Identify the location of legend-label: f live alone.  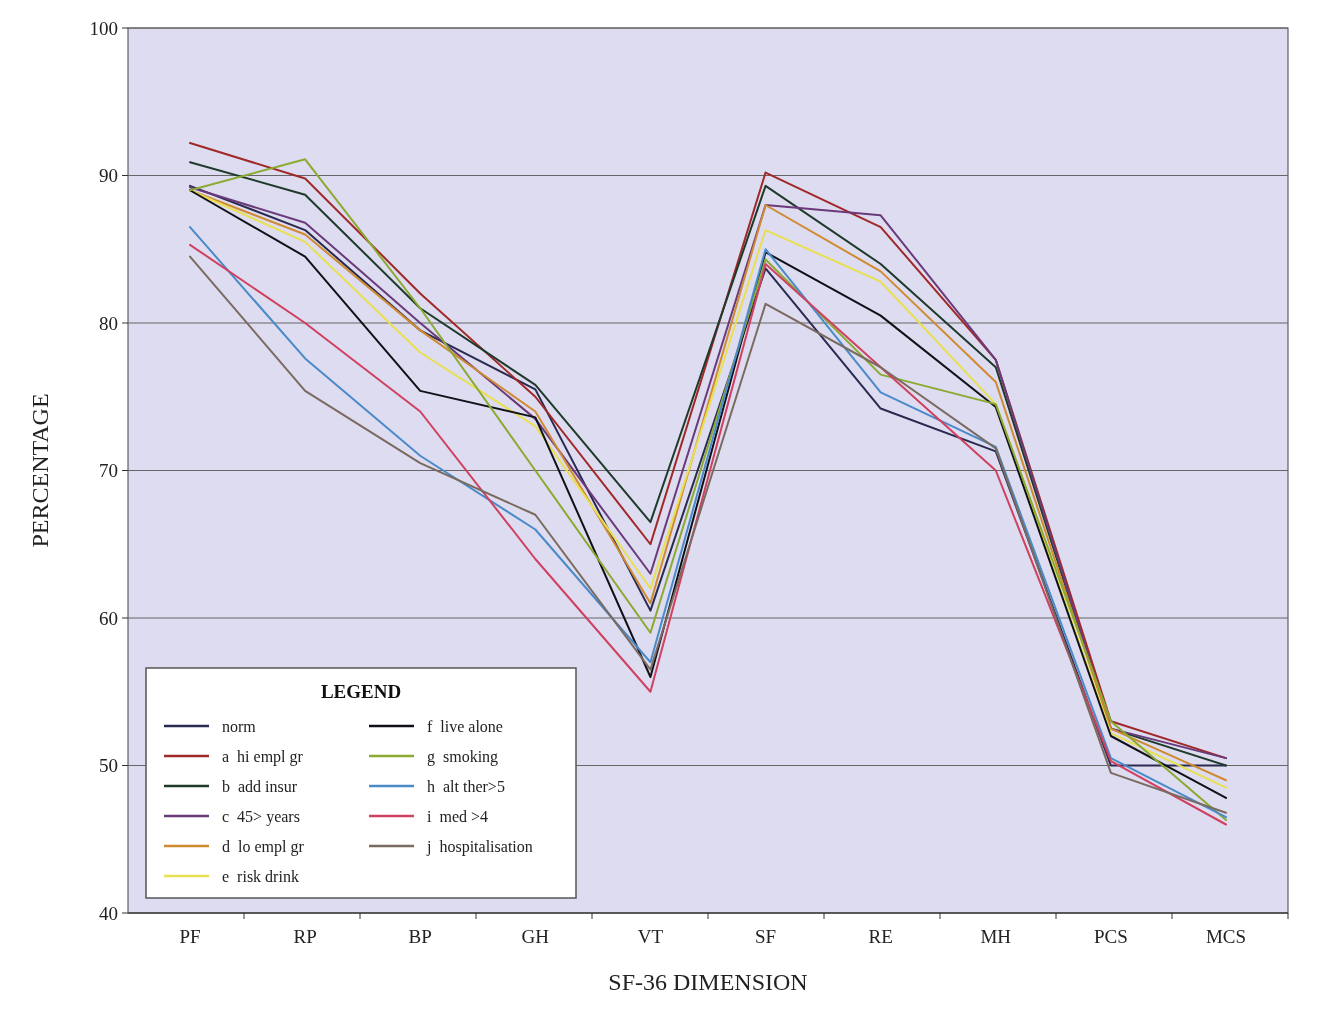
(465, 726).